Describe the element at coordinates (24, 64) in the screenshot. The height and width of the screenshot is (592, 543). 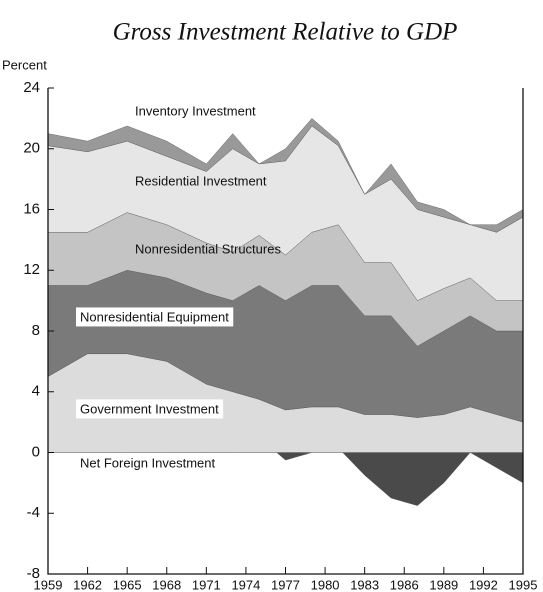
I see `y-axis-label: Percent` at that location.